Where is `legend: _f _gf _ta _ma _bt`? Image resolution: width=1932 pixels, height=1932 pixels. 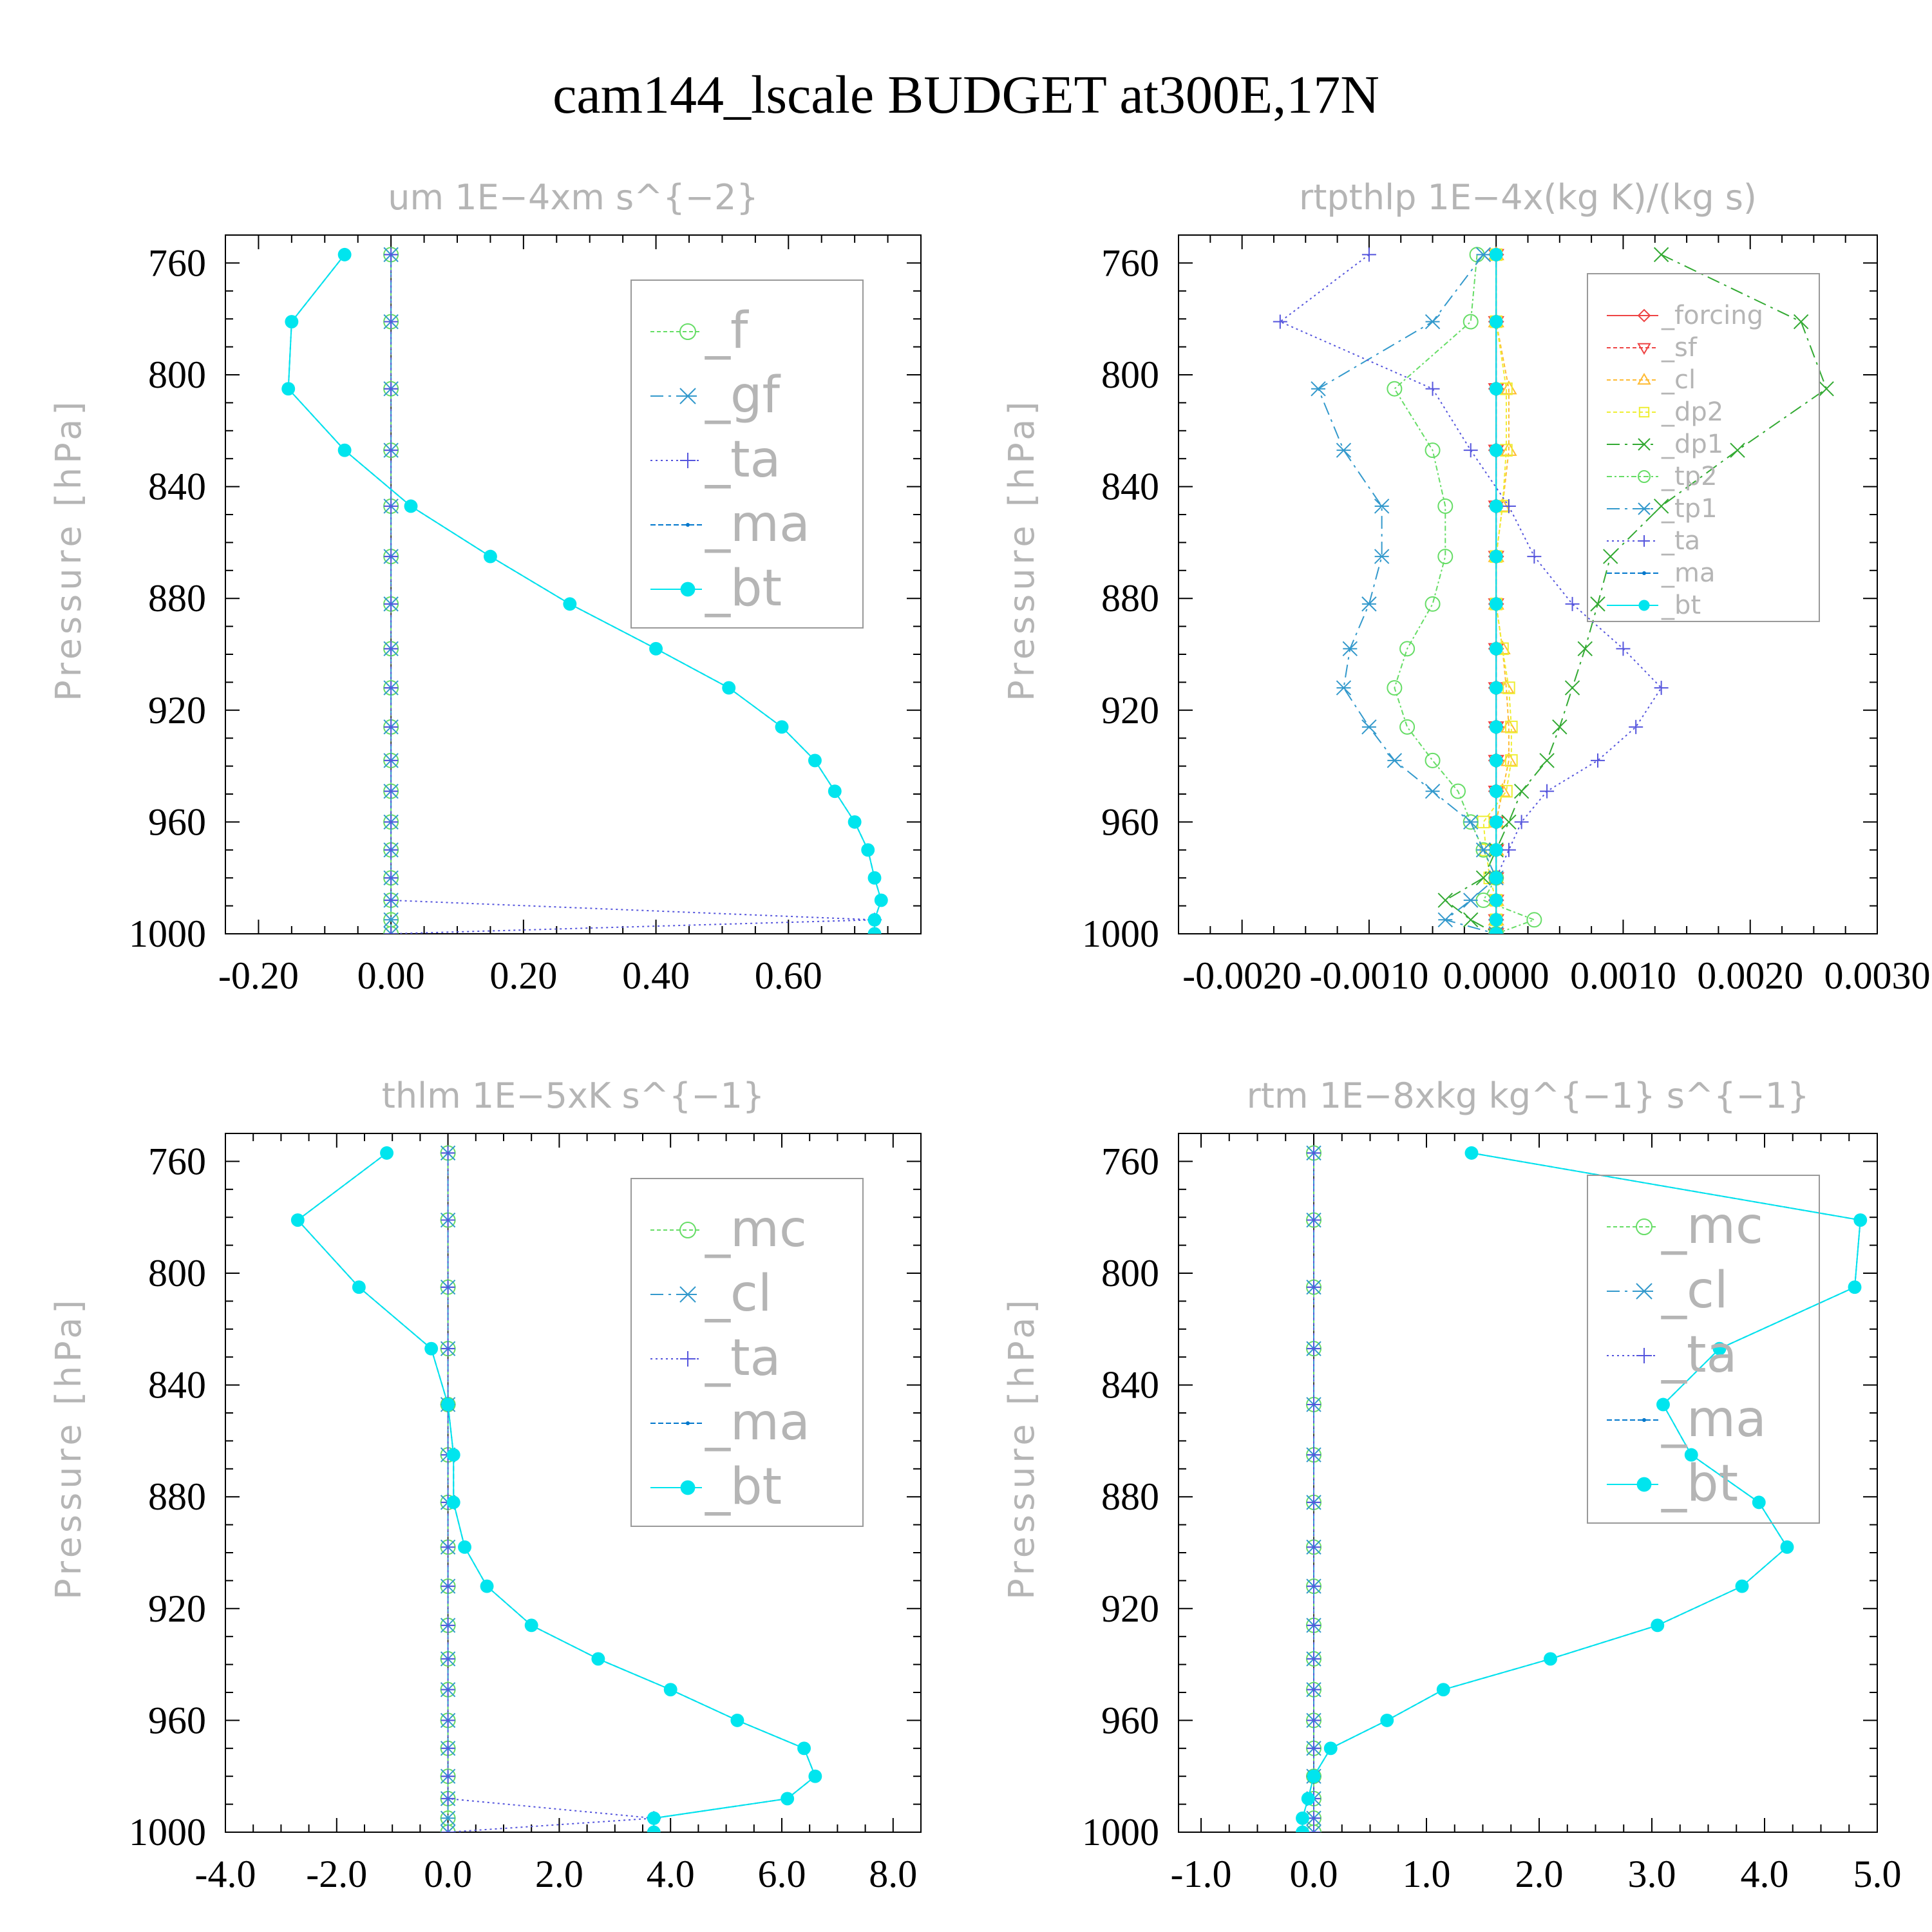
legend: _f _gf _ta _ma _bt is located at coordinates (747, 454).